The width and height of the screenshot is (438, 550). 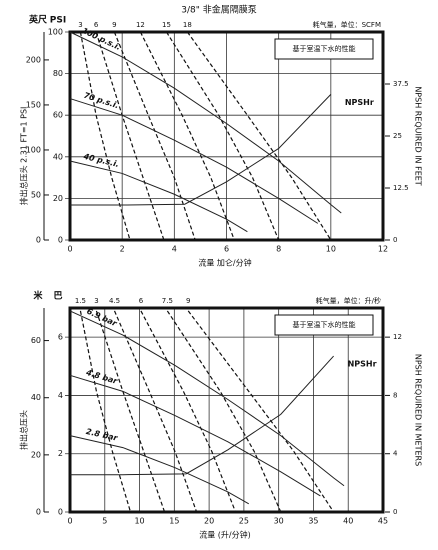 I want to click on x-tick-label: 4, so click(x=174, y=249).